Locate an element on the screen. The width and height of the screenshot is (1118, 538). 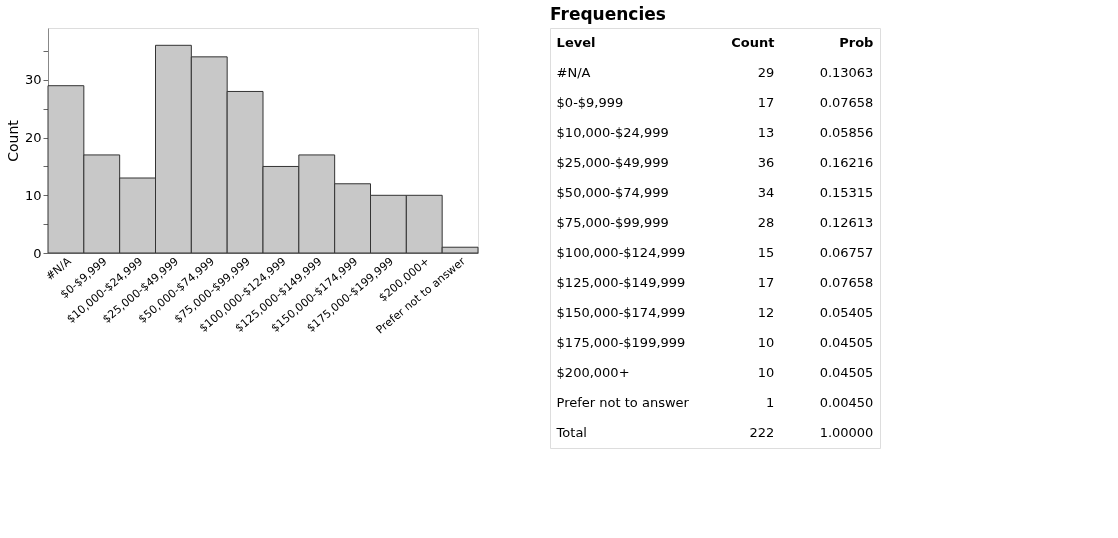
text: Count is located at coordinates (753, 42).